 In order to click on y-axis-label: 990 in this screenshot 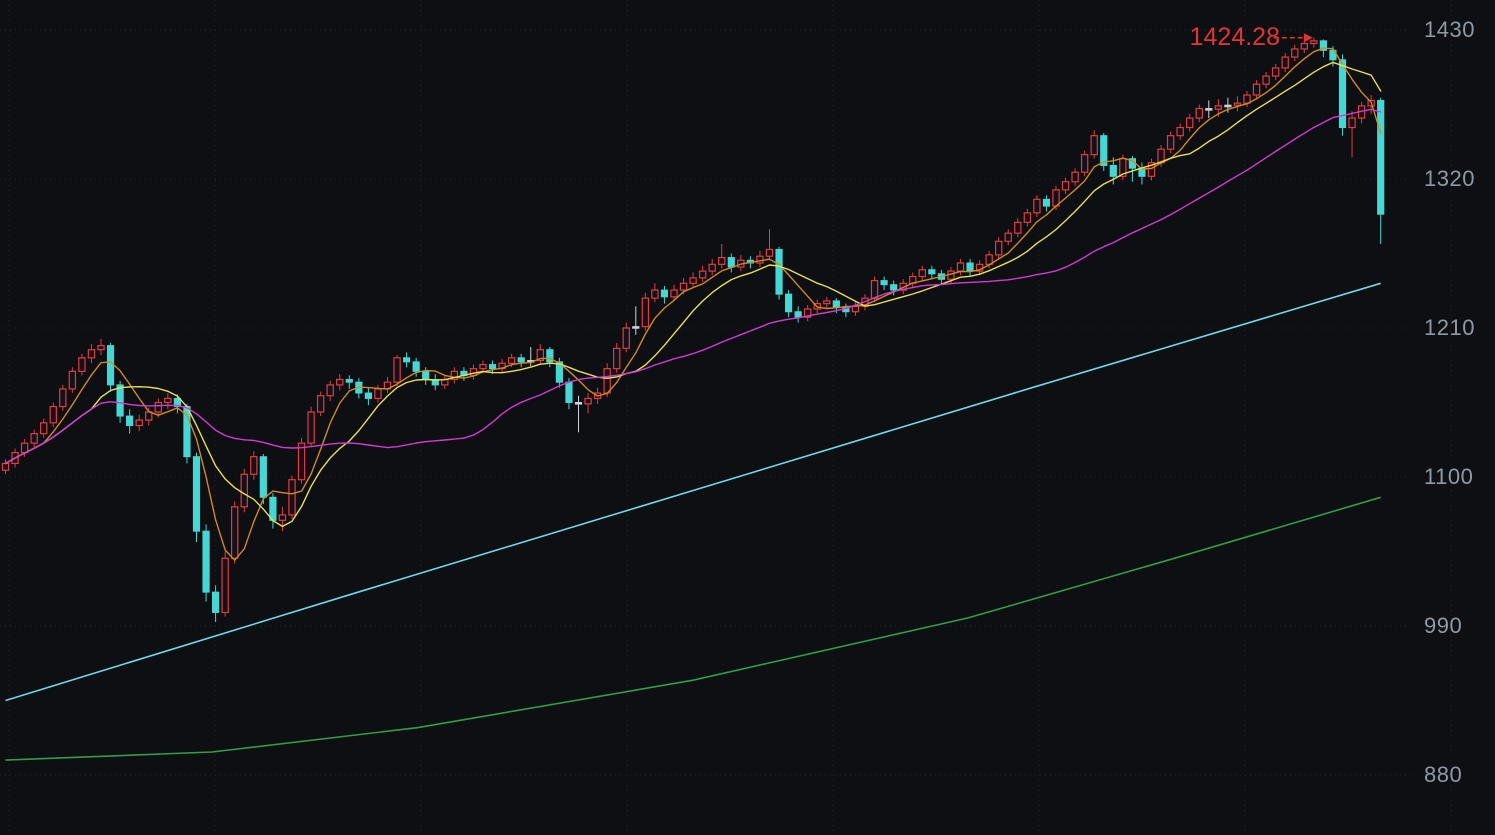, I will do `click(1443, 625)`.